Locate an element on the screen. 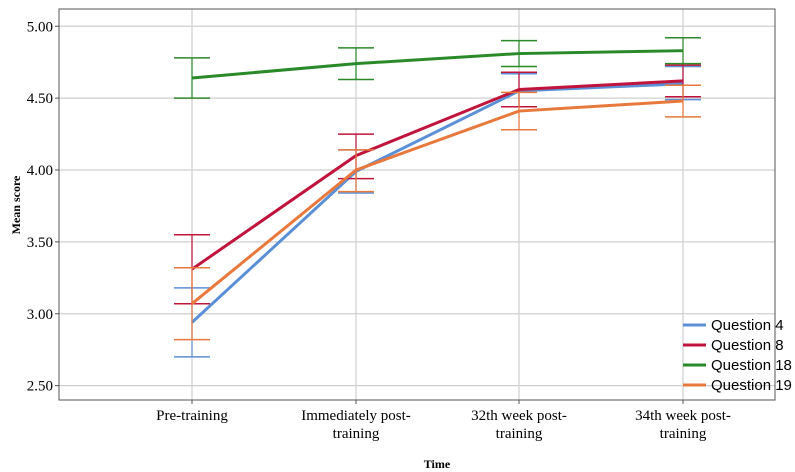 Image resolution: width=795 pixels, height=472 pixels. x-axis-title: Time is located at coordinates (437, 464).